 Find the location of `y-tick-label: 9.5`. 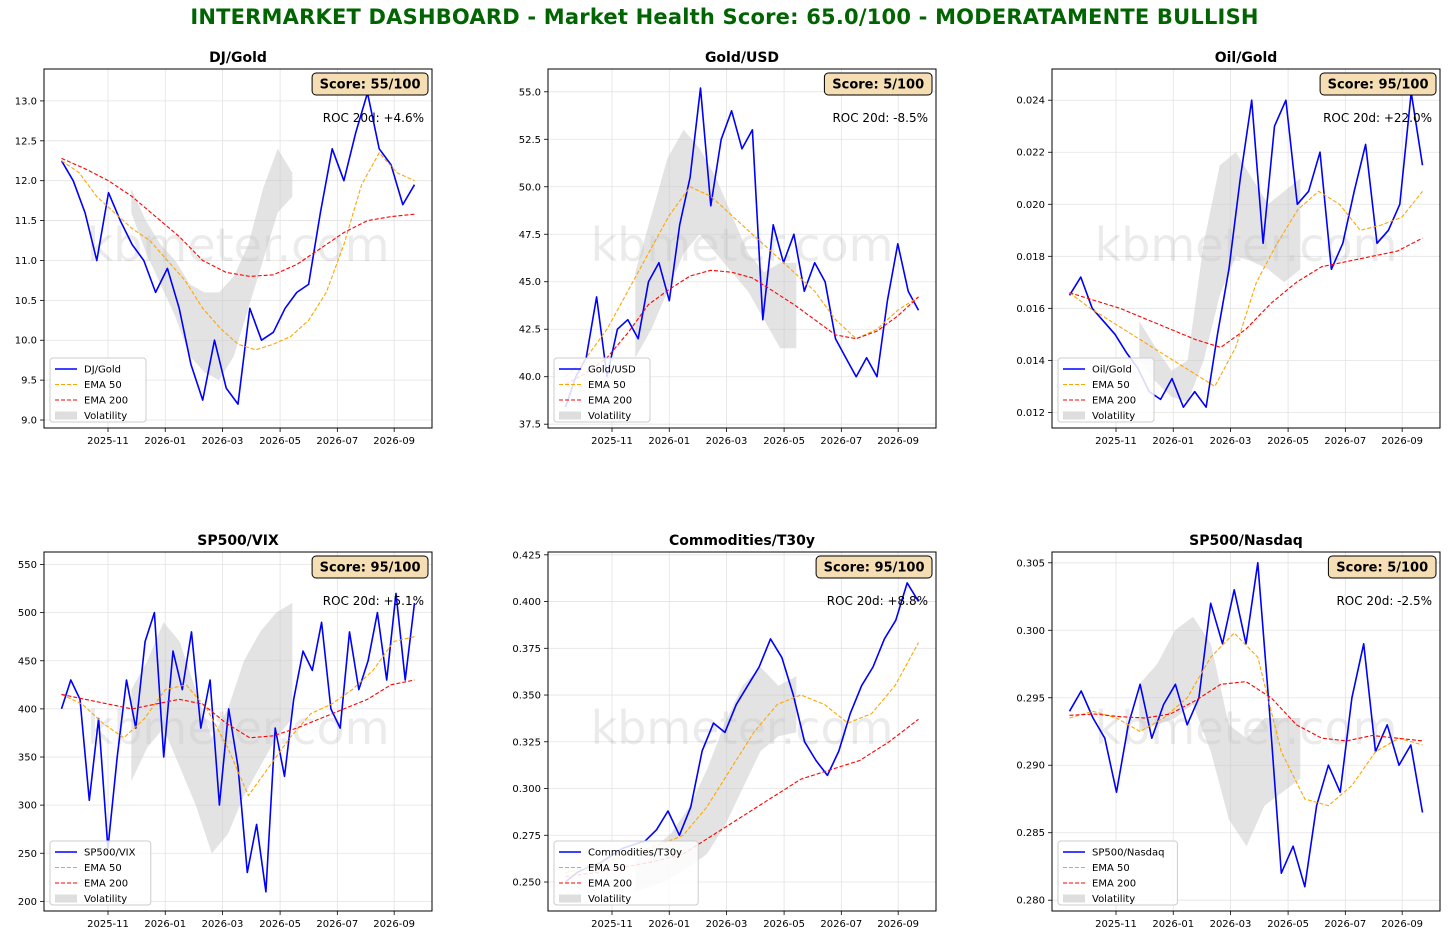

y-tick-label: 9.5 is located at coordinates (29, 381).